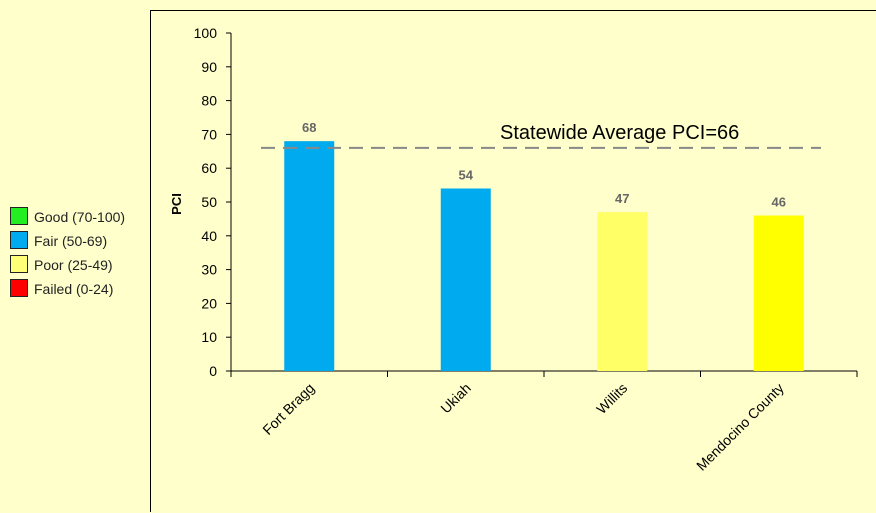 The image size is (876, 513). I want to click on y-tick-label: 50, so click(209, 202).